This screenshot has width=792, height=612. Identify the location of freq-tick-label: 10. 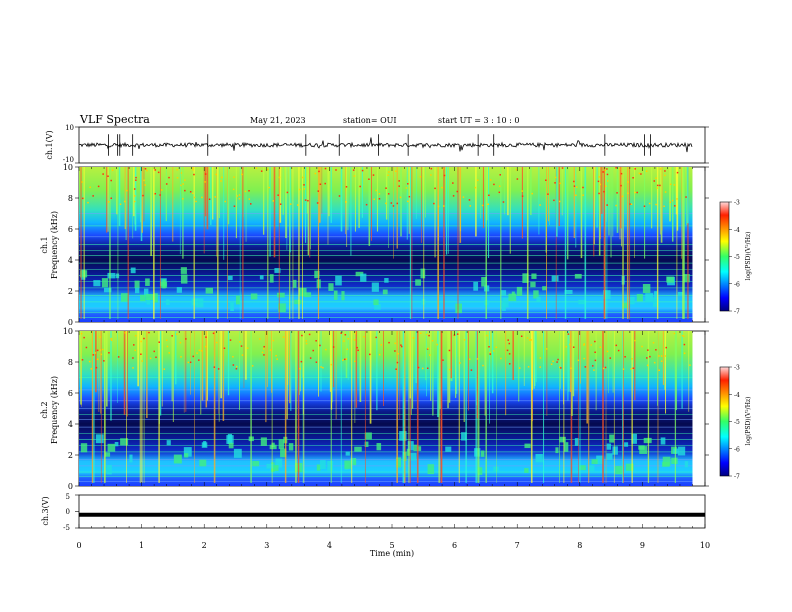
(68, 167).